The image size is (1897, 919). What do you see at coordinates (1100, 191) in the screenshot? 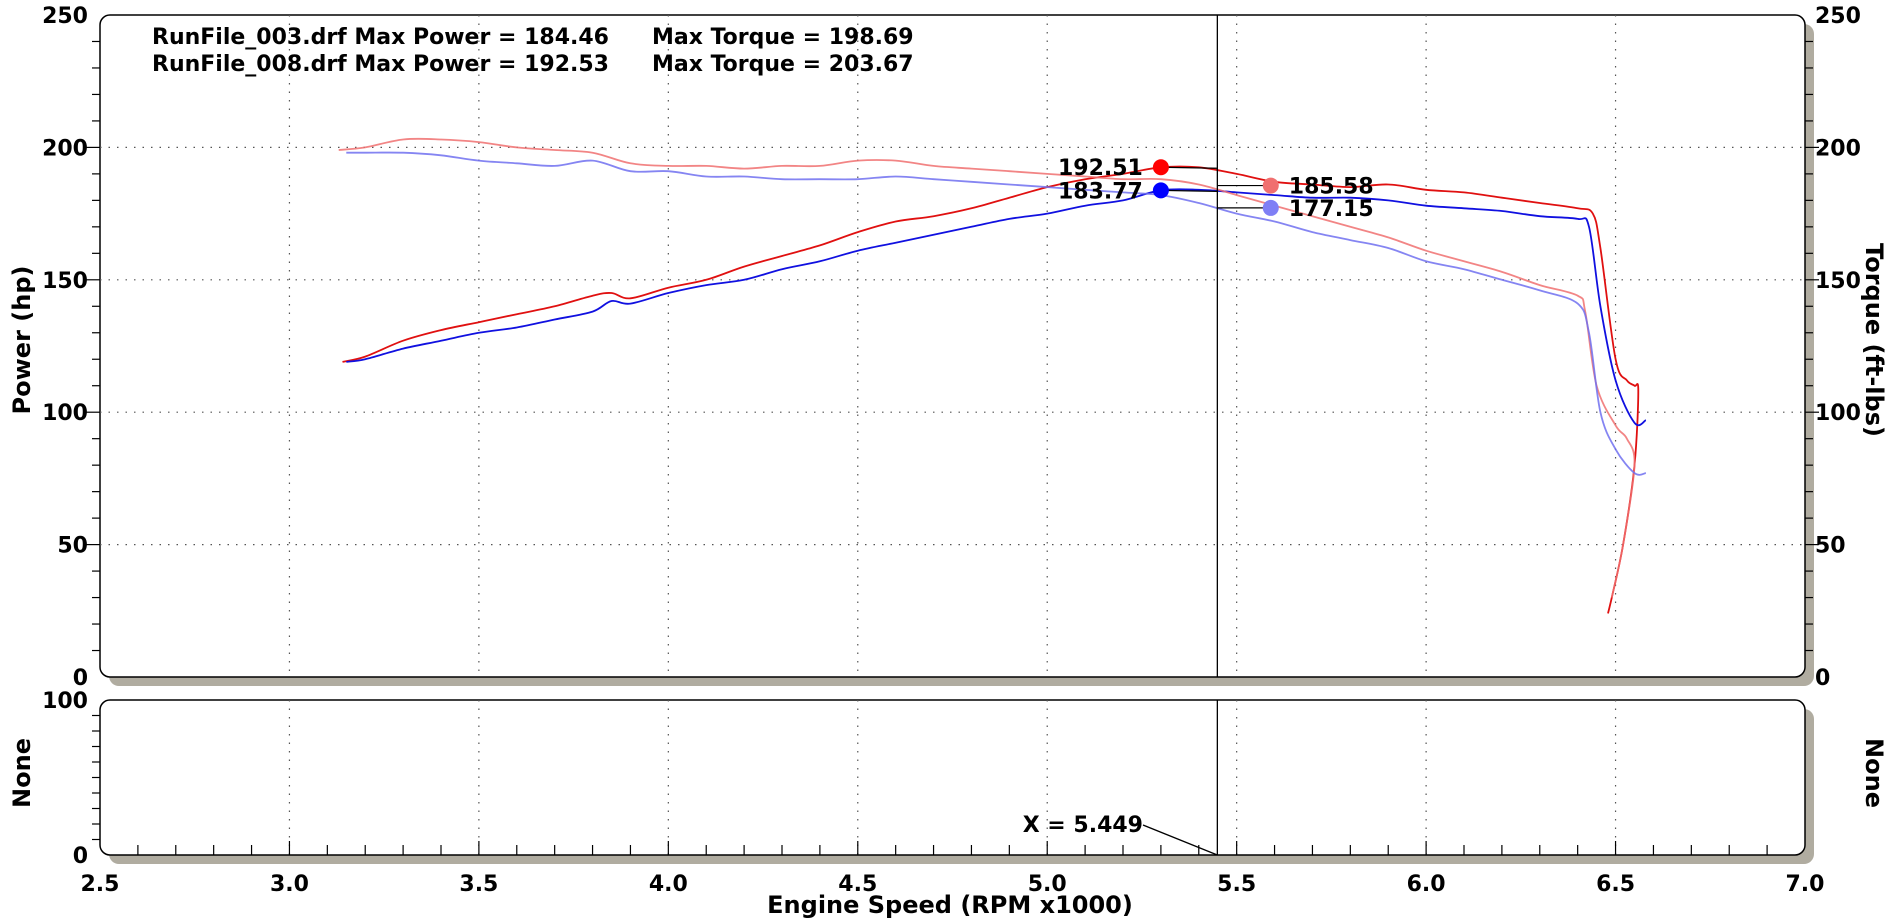
I see `marker-label: 183.77` at bounding box center [1100, 191].